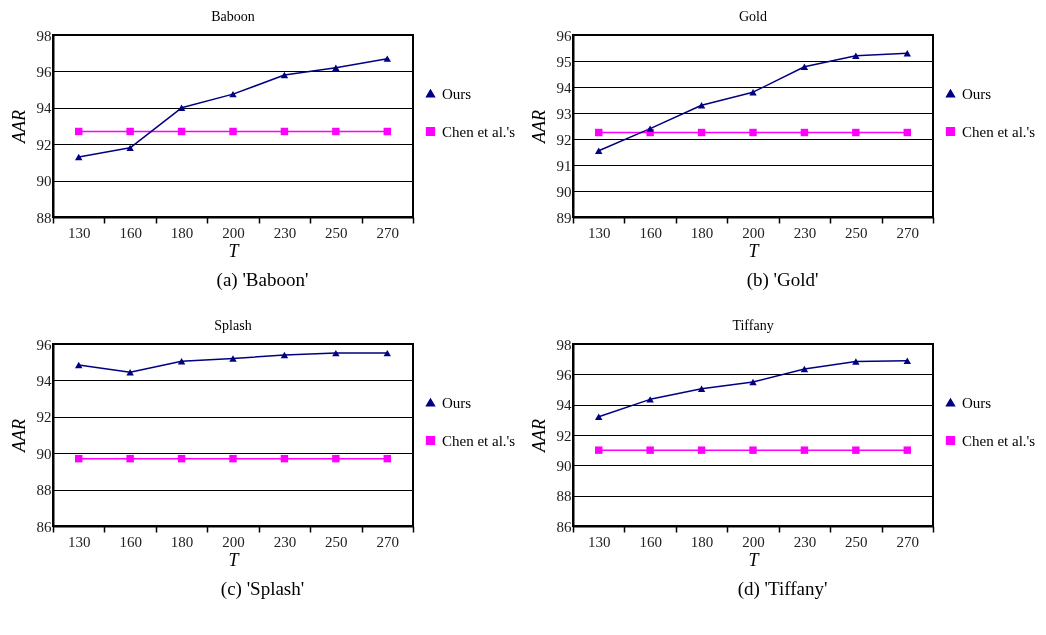 The image size is (1046, 635). I want to click on text: (b) 'Gold', so click(782, 280).